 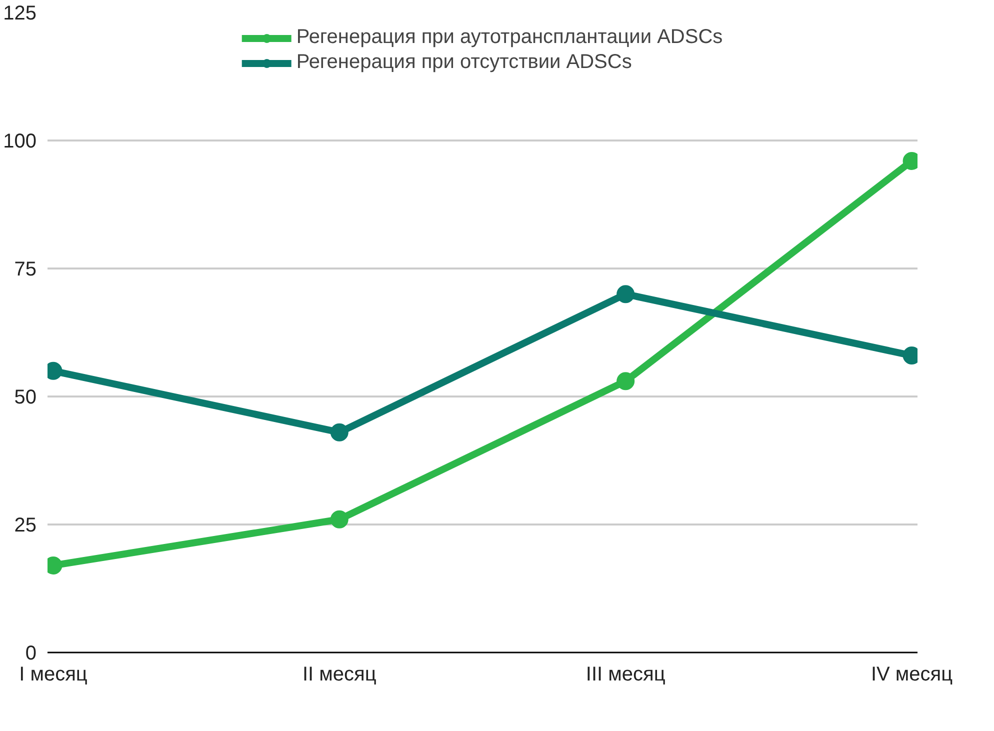 I want to click on y-tick-label: 25, so click(x=25, y=525).